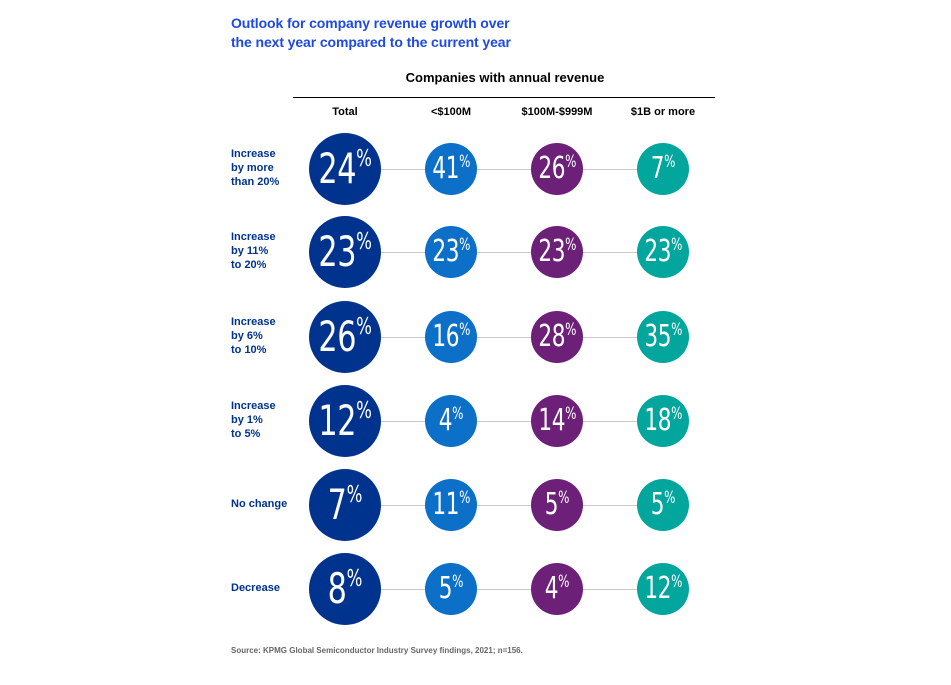 Image resolution: width=951 pixels, height=685 pixels. I want to click on value-number: 14, so click(551, 420).